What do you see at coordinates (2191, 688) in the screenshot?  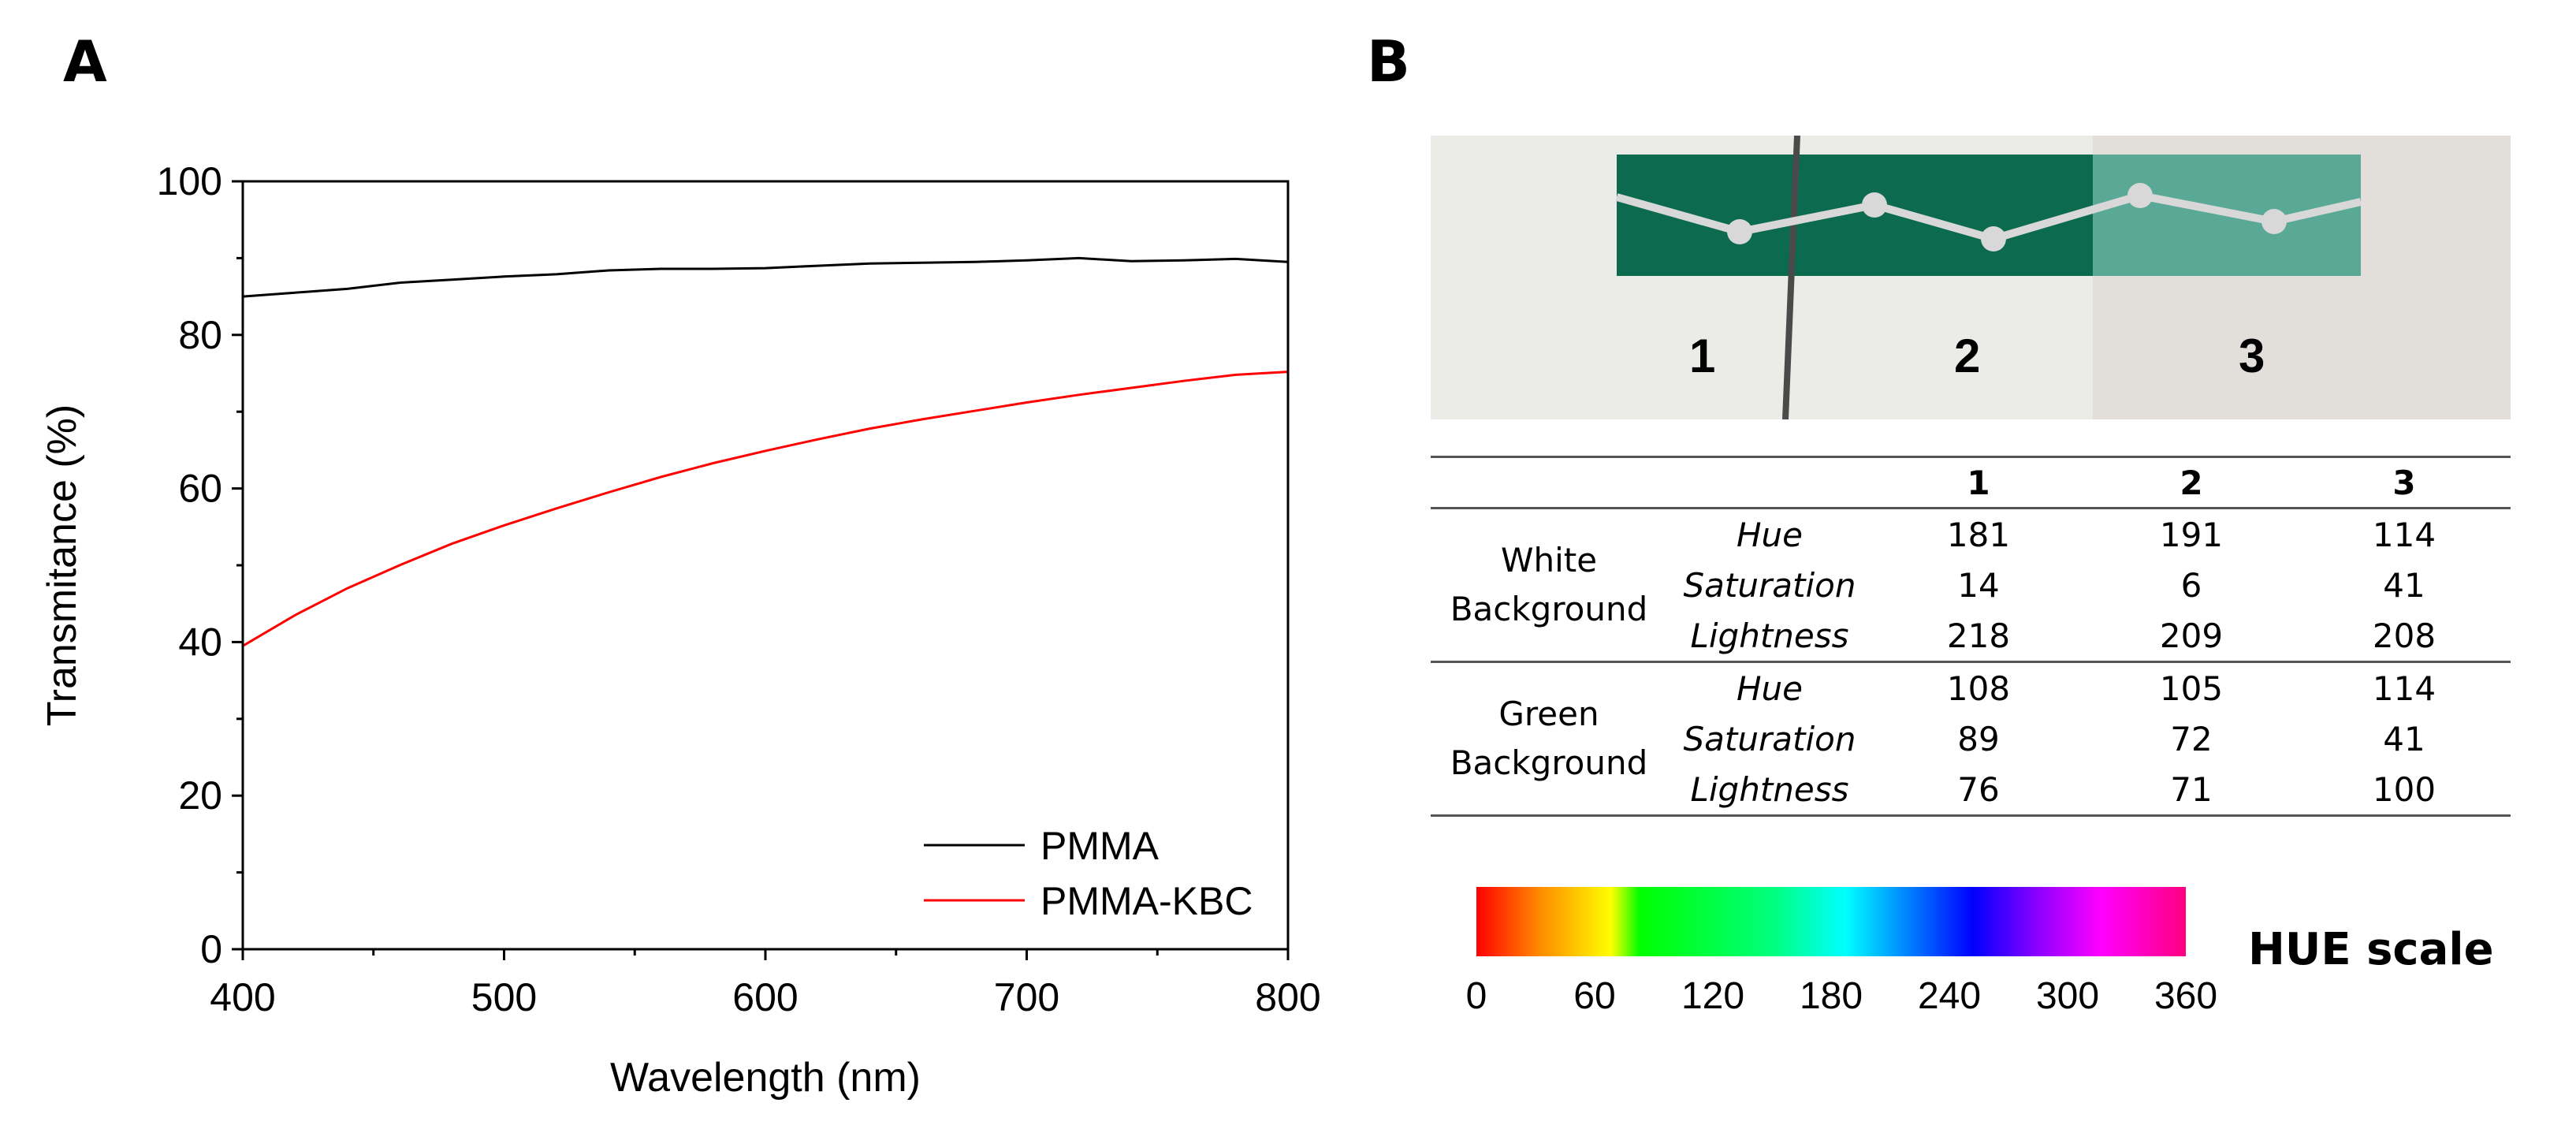 I see `table-cell: 105` at bounding box center [2191, 688].